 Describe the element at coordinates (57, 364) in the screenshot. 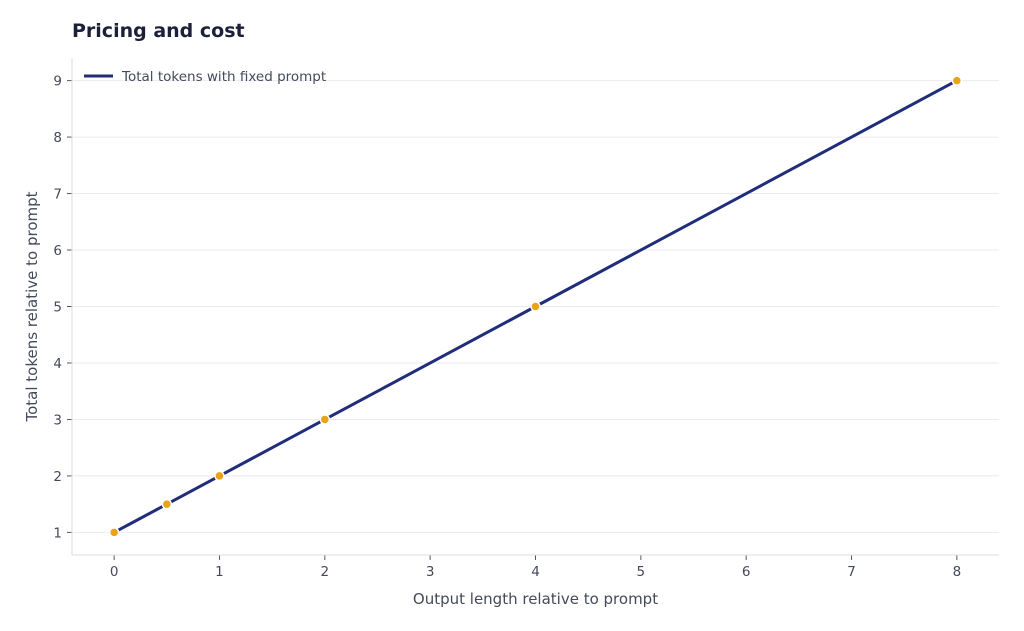

I see `y-tick-label: 4` at that location.